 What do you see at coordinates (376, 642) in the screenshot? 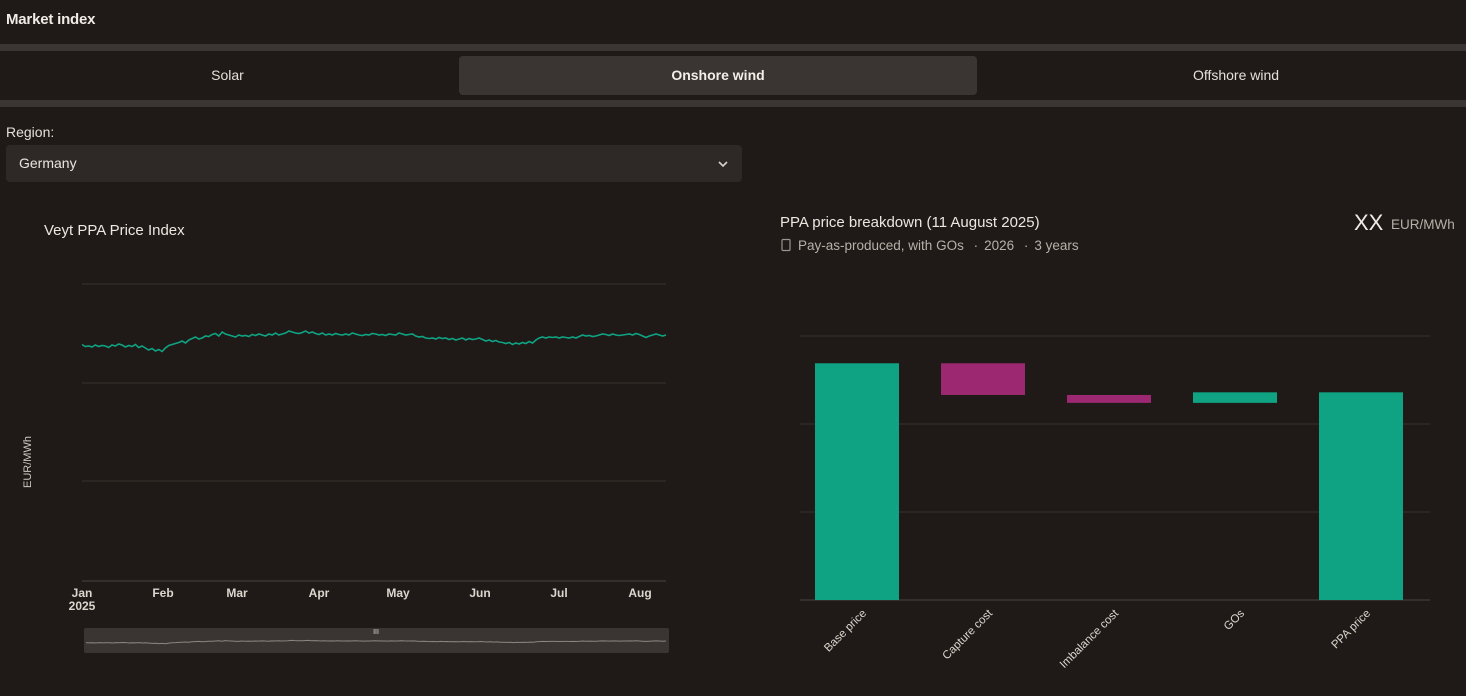
I see `navigator-series` at bounding box center [376, 642].